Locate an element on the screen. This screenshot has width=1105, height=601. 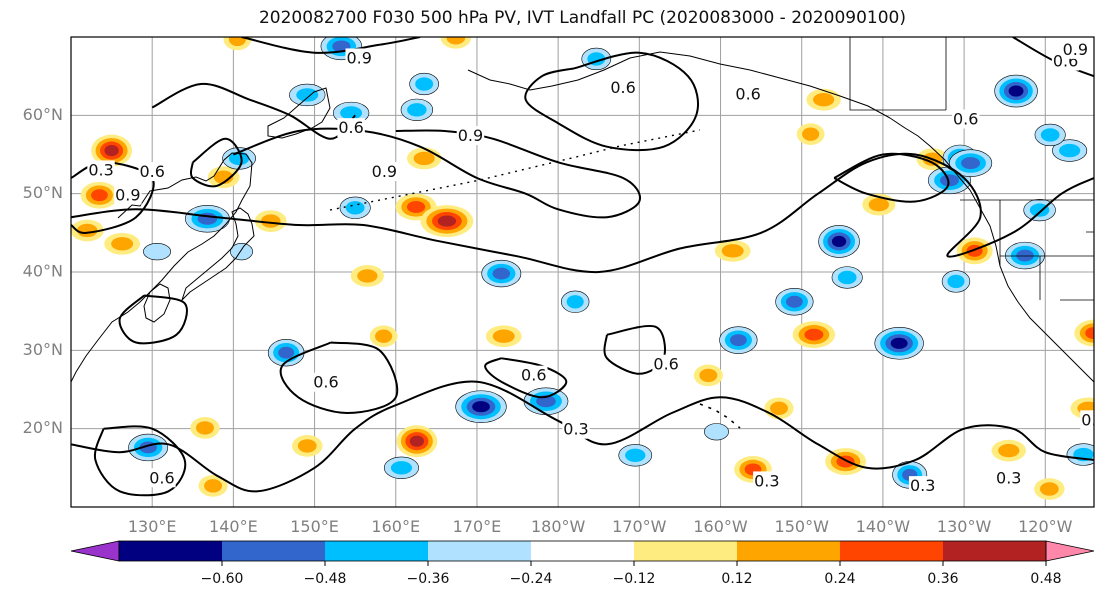
lon-label: 130°W is located at coordinates (964, 526).